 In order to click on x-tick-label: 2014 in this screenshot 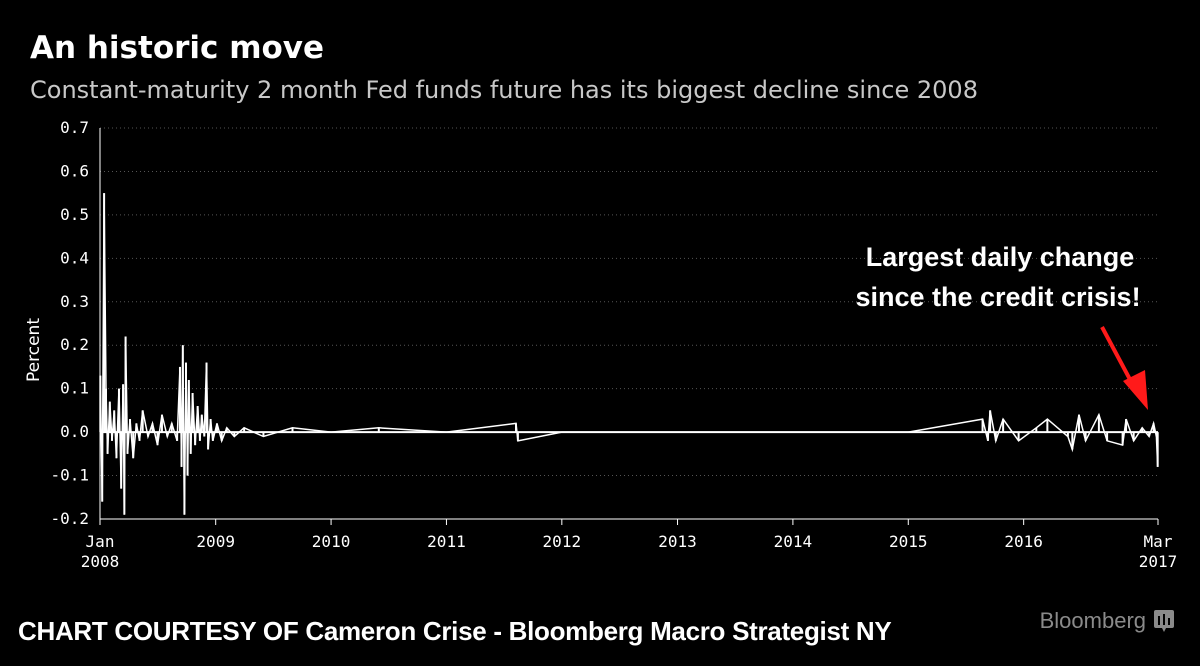, I will do `click(793, 541)`.